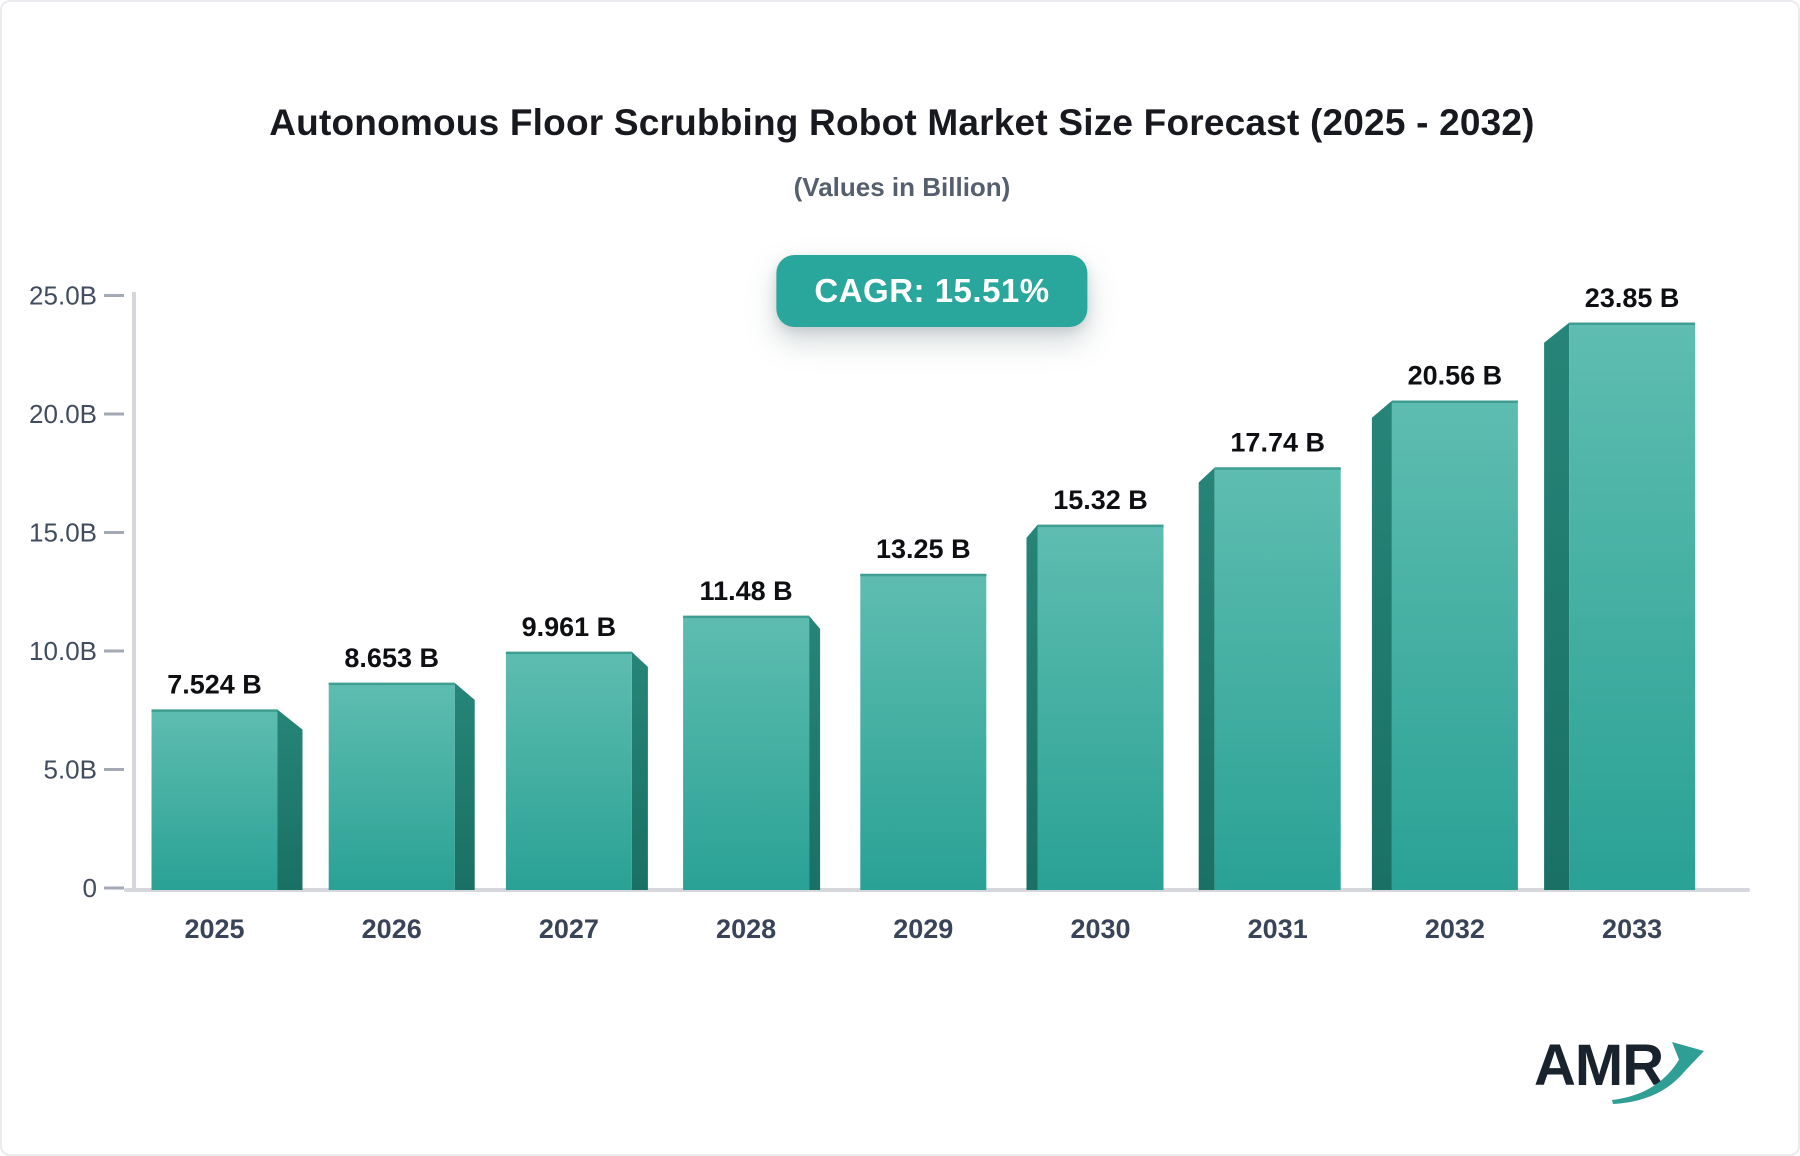 The image size is (1800, 1156). I want to click on cagr-badge-label: CAGR: 15.51%, so click(932, 290).